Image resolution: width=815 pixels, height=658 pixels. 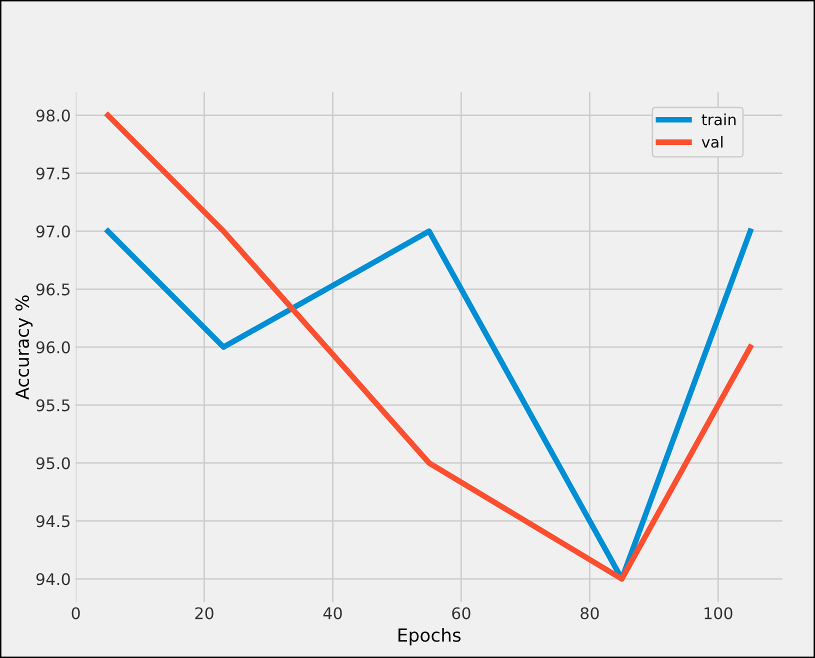 What do you see at coordinates (719, 120) in the screenshot?
I see `legend-label: train` at bounding box center [719, 120].